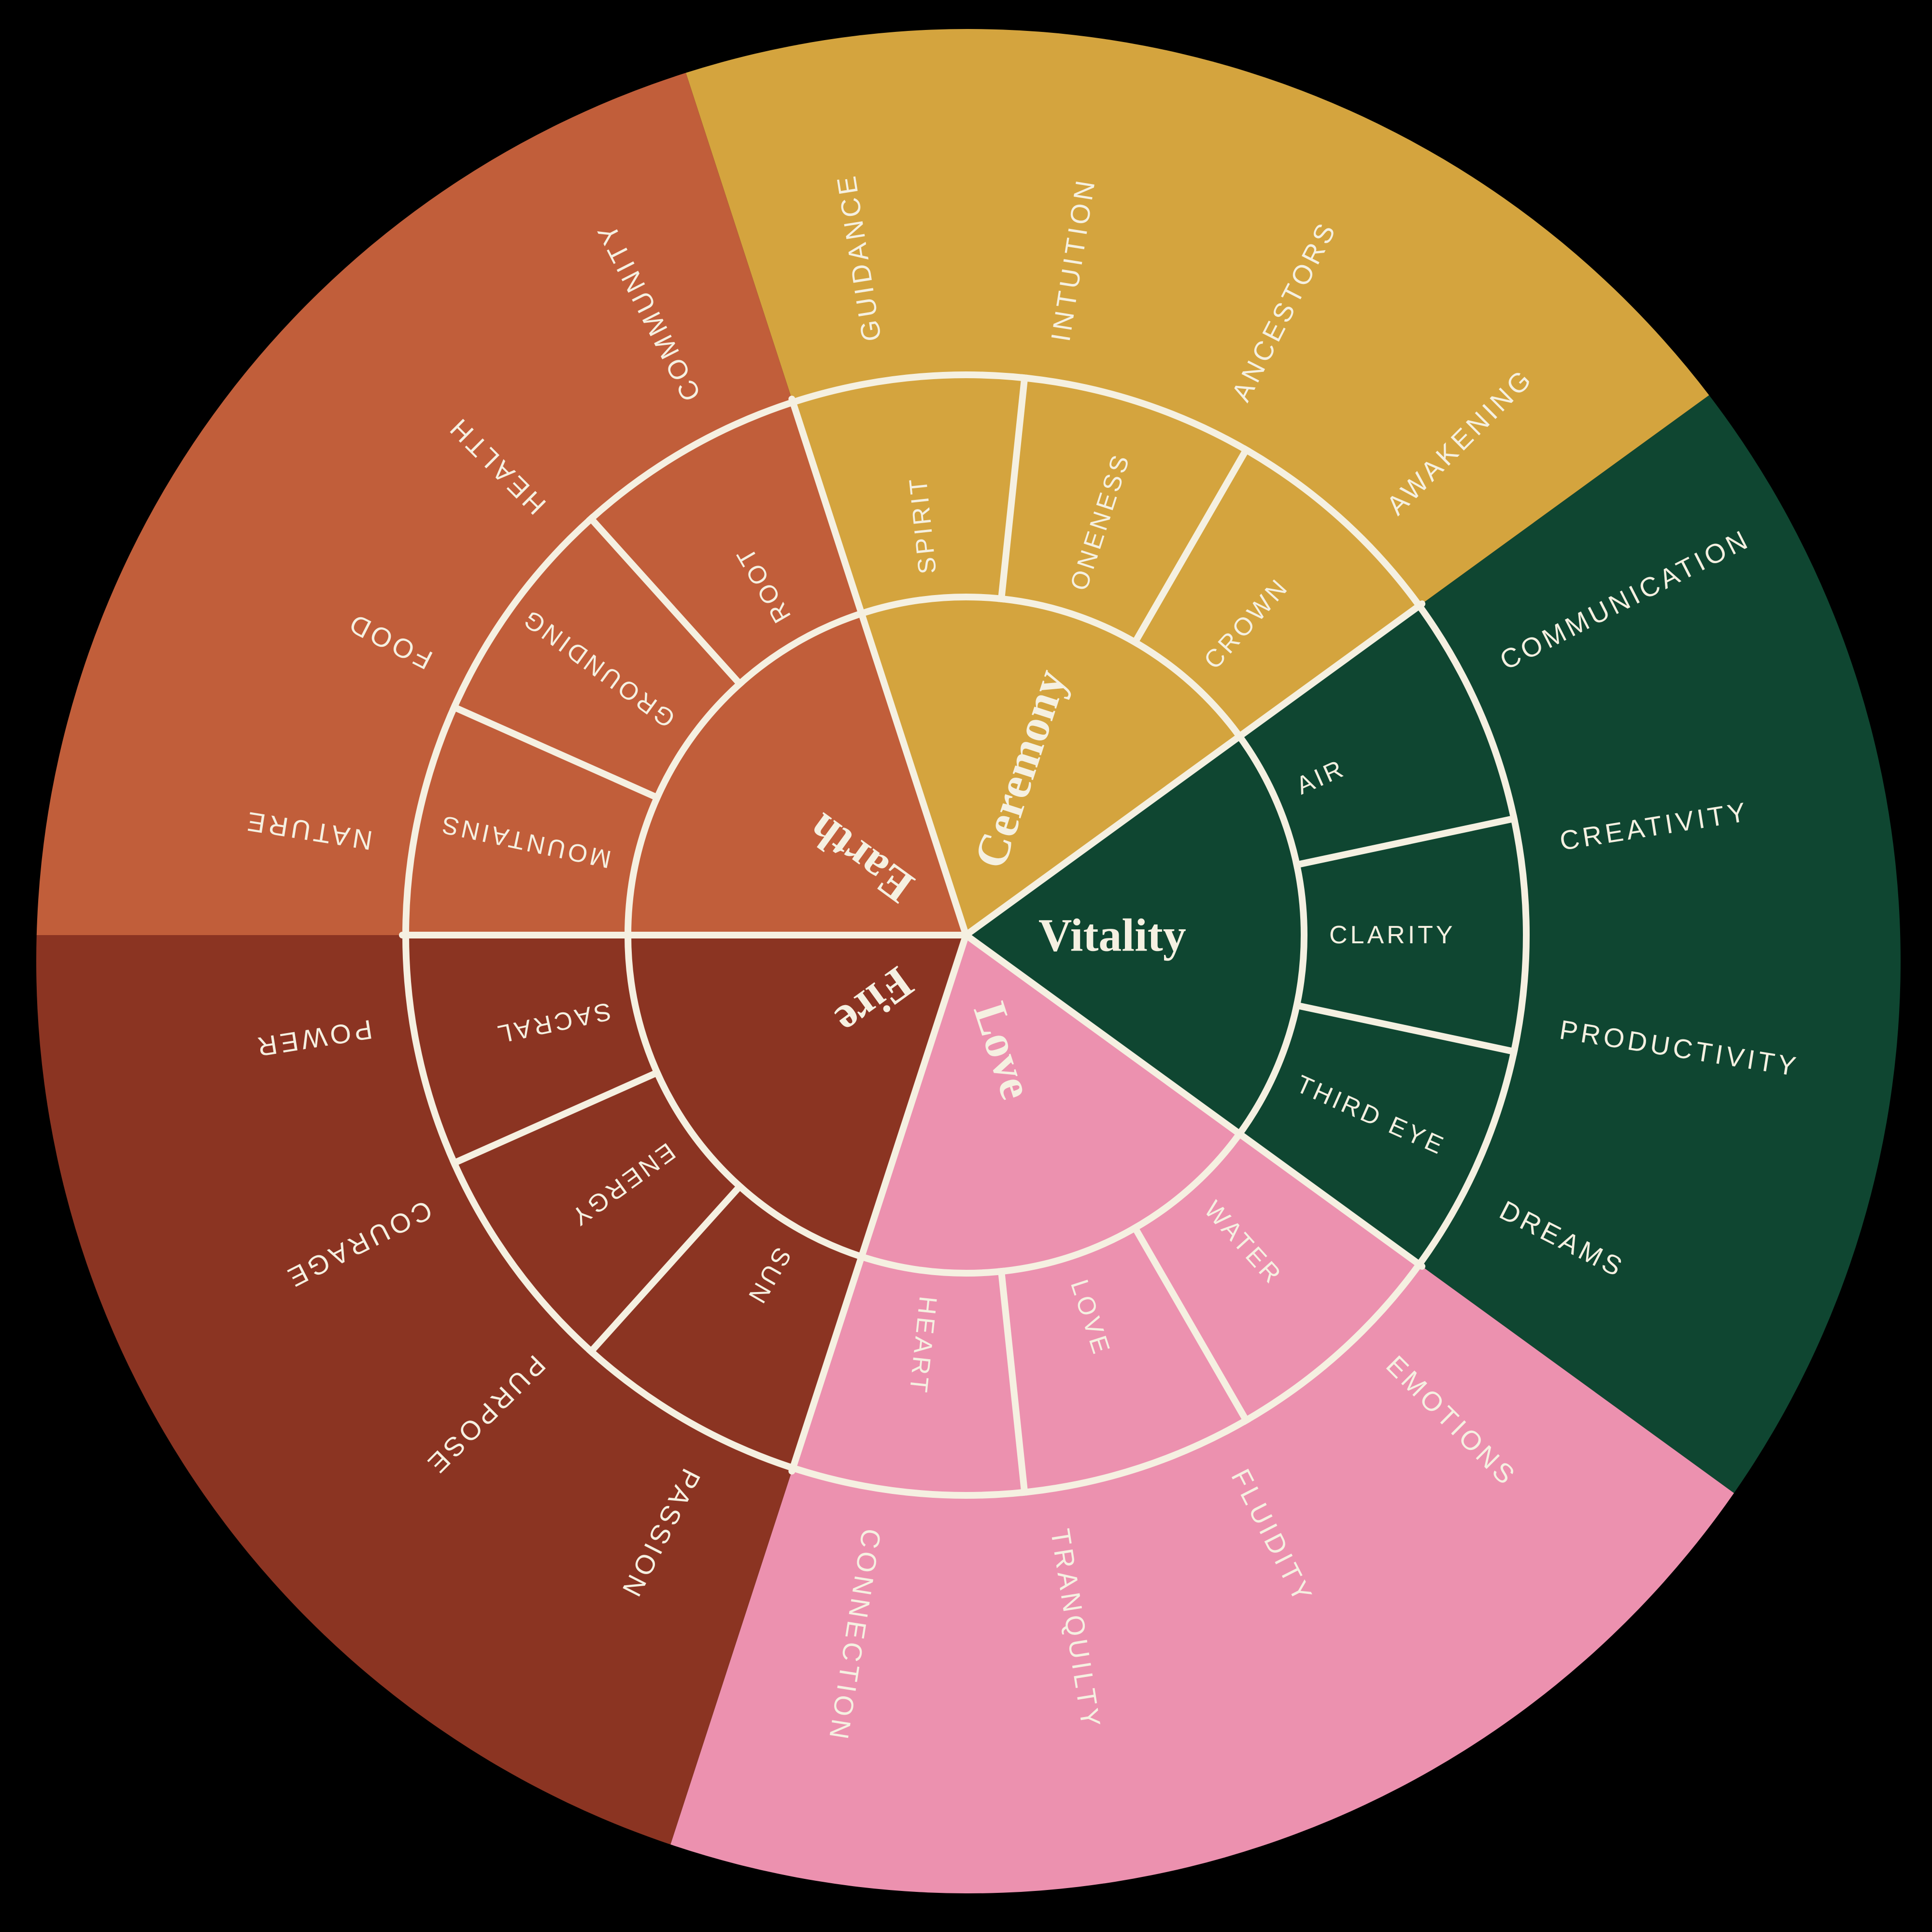 This screenshot has height=1932, width=1932. What do you see at coordinates (1194, 1101) in the screenshot?
I see `sector-divider-love` at bounding box center [1194, 1101].